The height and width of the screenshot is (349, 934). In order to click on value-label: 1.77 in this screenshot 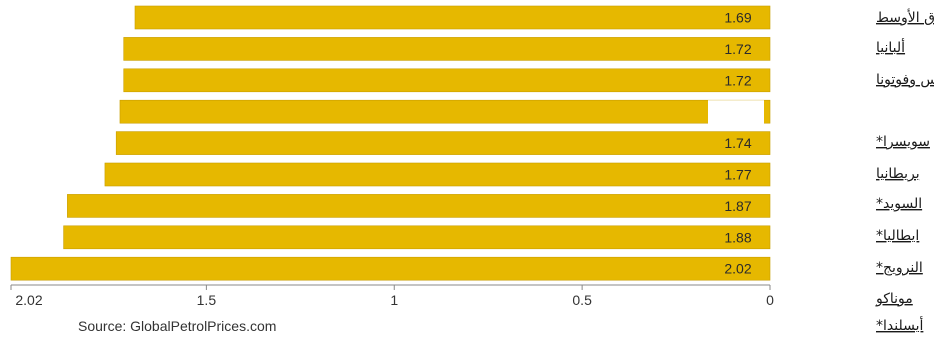, I will do `click(737, 175)`.